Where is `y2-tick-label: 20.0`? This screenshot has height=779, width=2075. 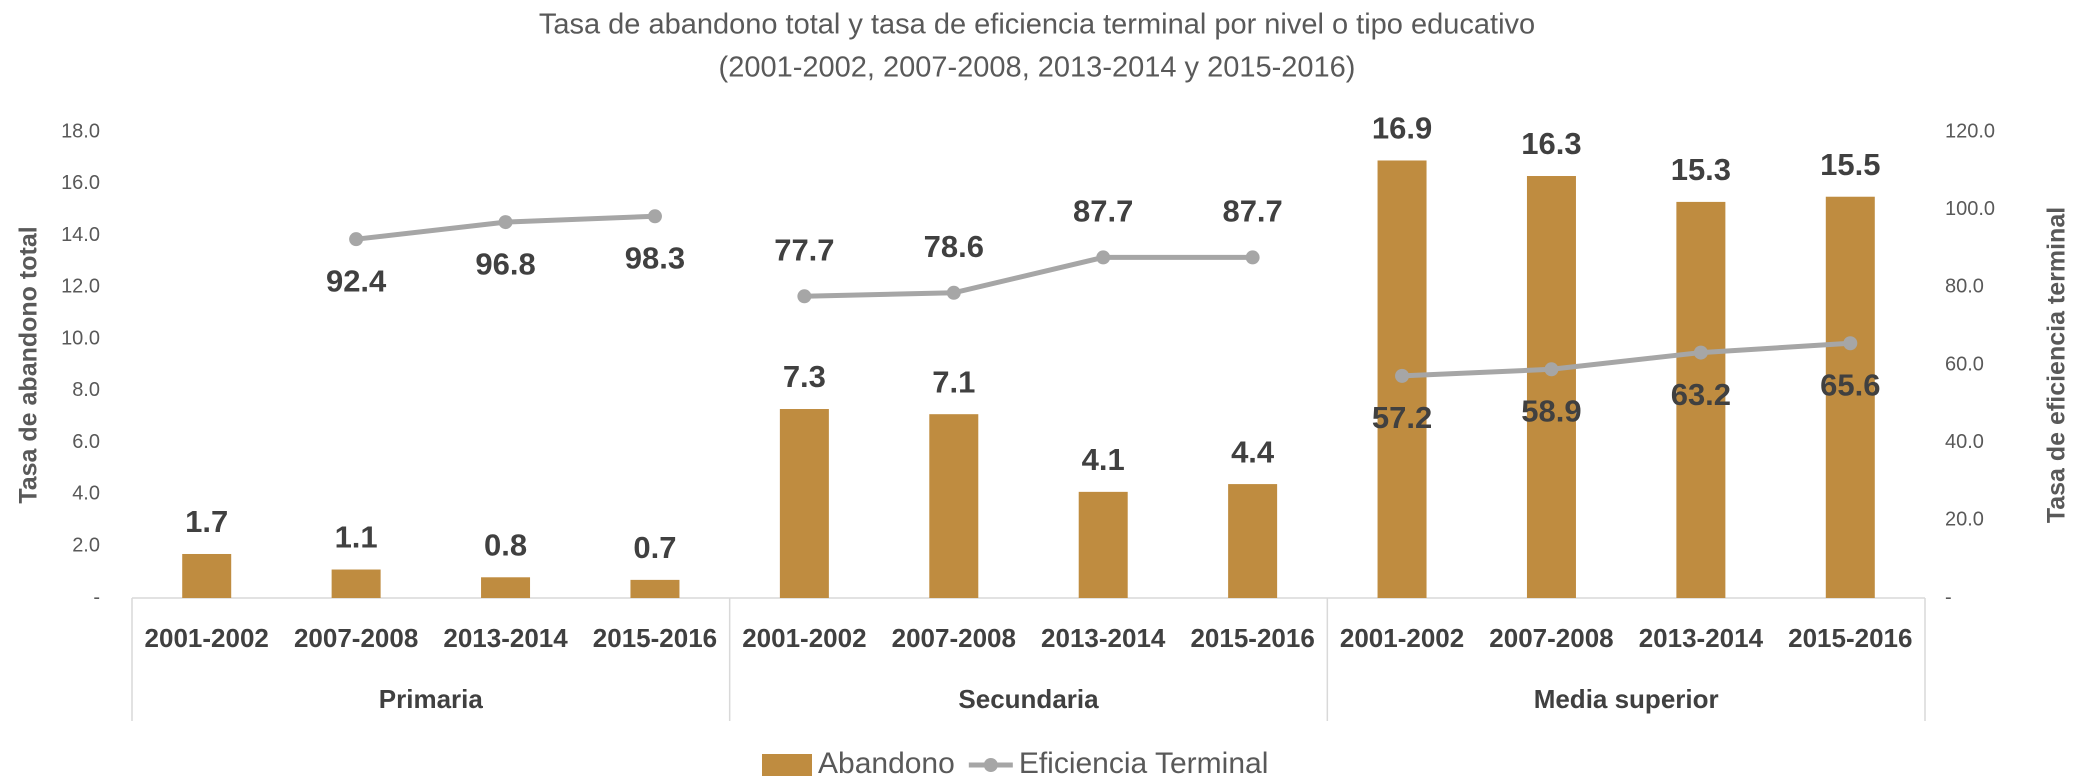
y2-tick-label: 20.0 is located at coordinates (1964, 520).